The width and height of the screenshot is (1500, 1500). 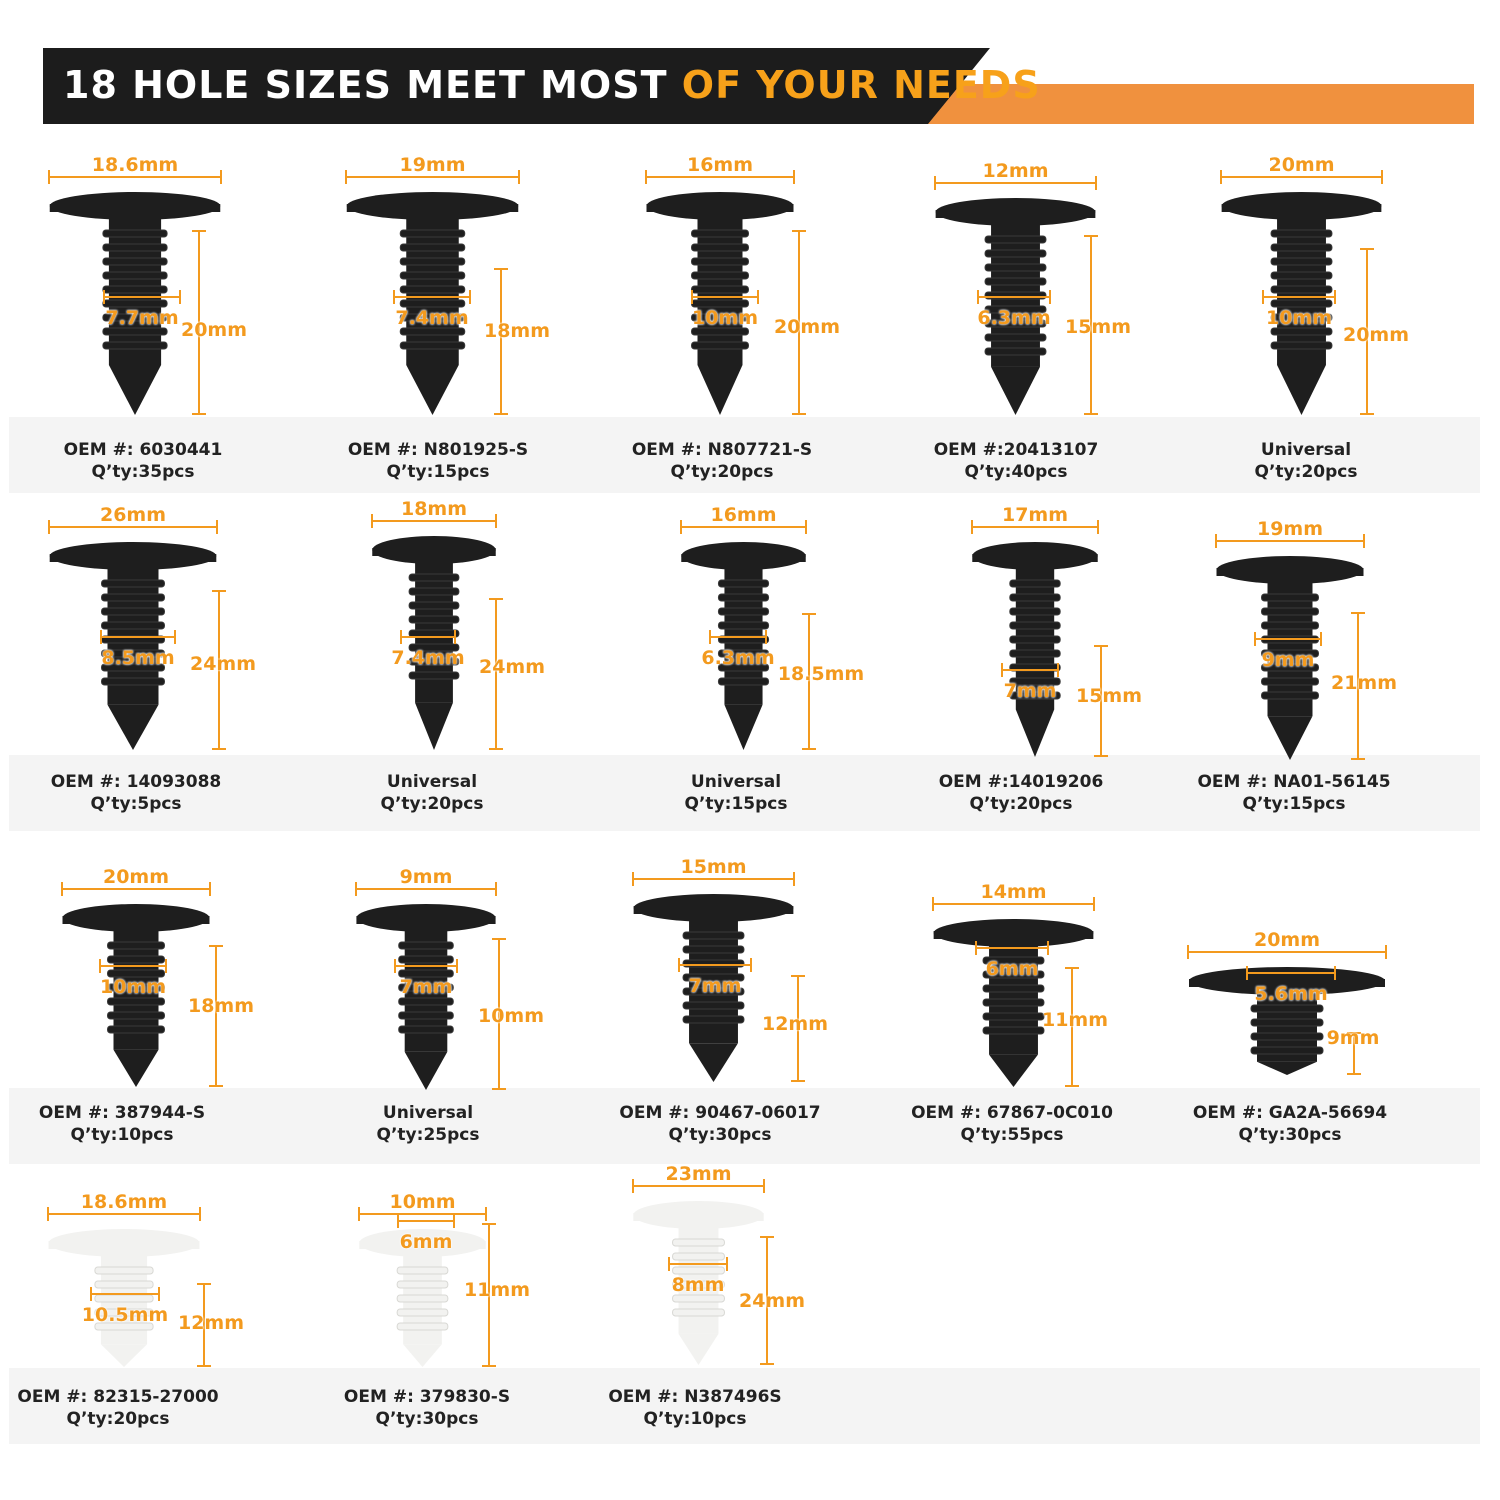 What do you see at coordinates (136, 804) in the screenshot?
I see `quantity: Q’ty:5pcs` at bounding box center [136, 804].